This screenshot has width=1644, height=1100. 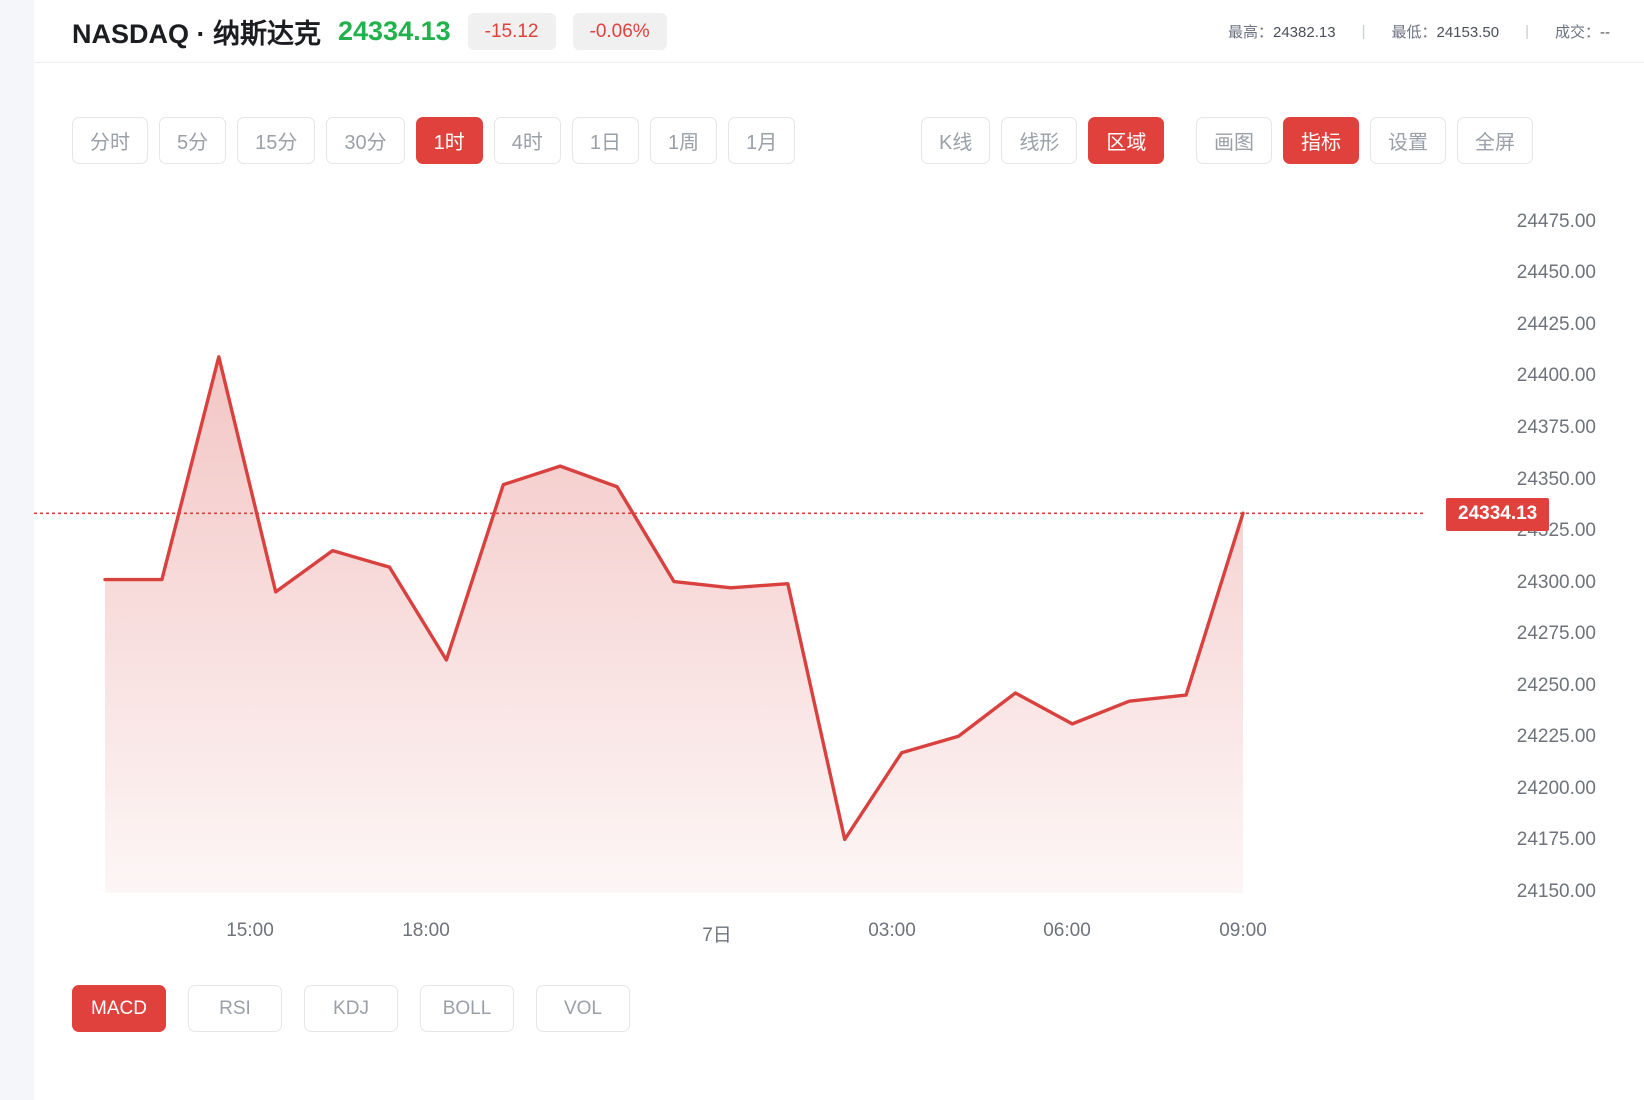 What do you see at coordinates (1556, 427) in the screenshot?
I see `y-axis-tick: 24375.00` at bounding box center [1556, 427].